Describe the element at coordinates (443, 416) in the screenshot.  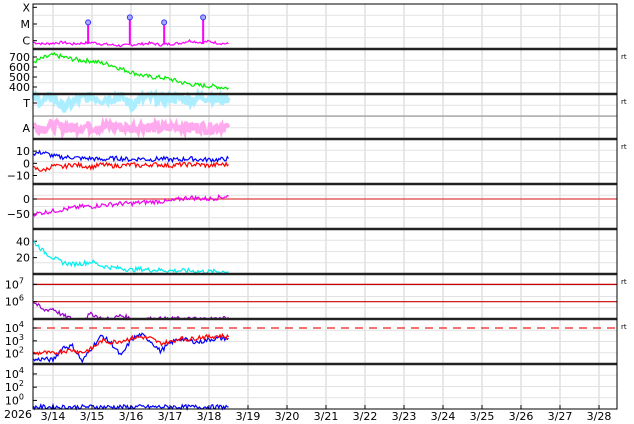
I see `x-tick-label: 3/24` at that location.